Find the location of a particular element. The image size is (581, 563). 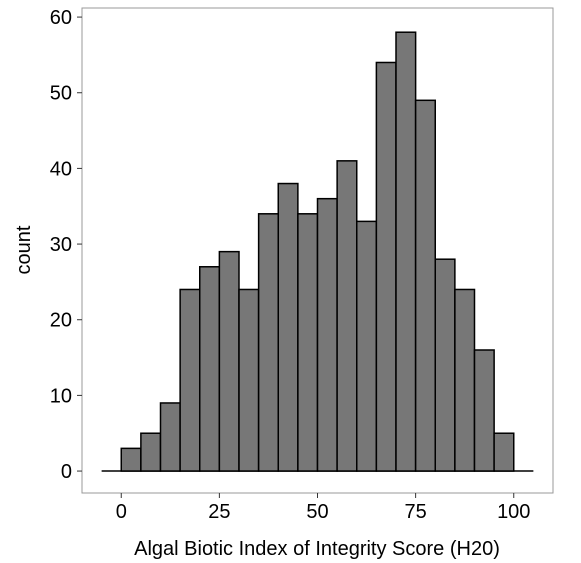

x-tick-label: 25 is located at coordinates (219, 512).